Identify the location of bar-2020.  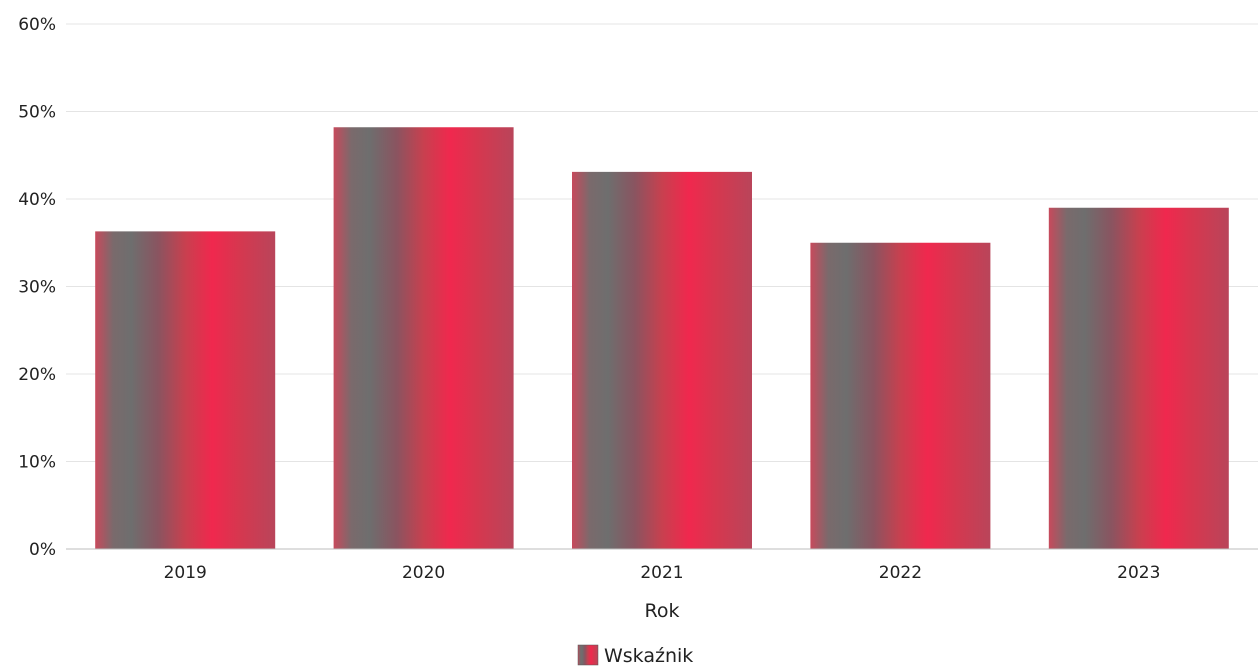
(423, 338).